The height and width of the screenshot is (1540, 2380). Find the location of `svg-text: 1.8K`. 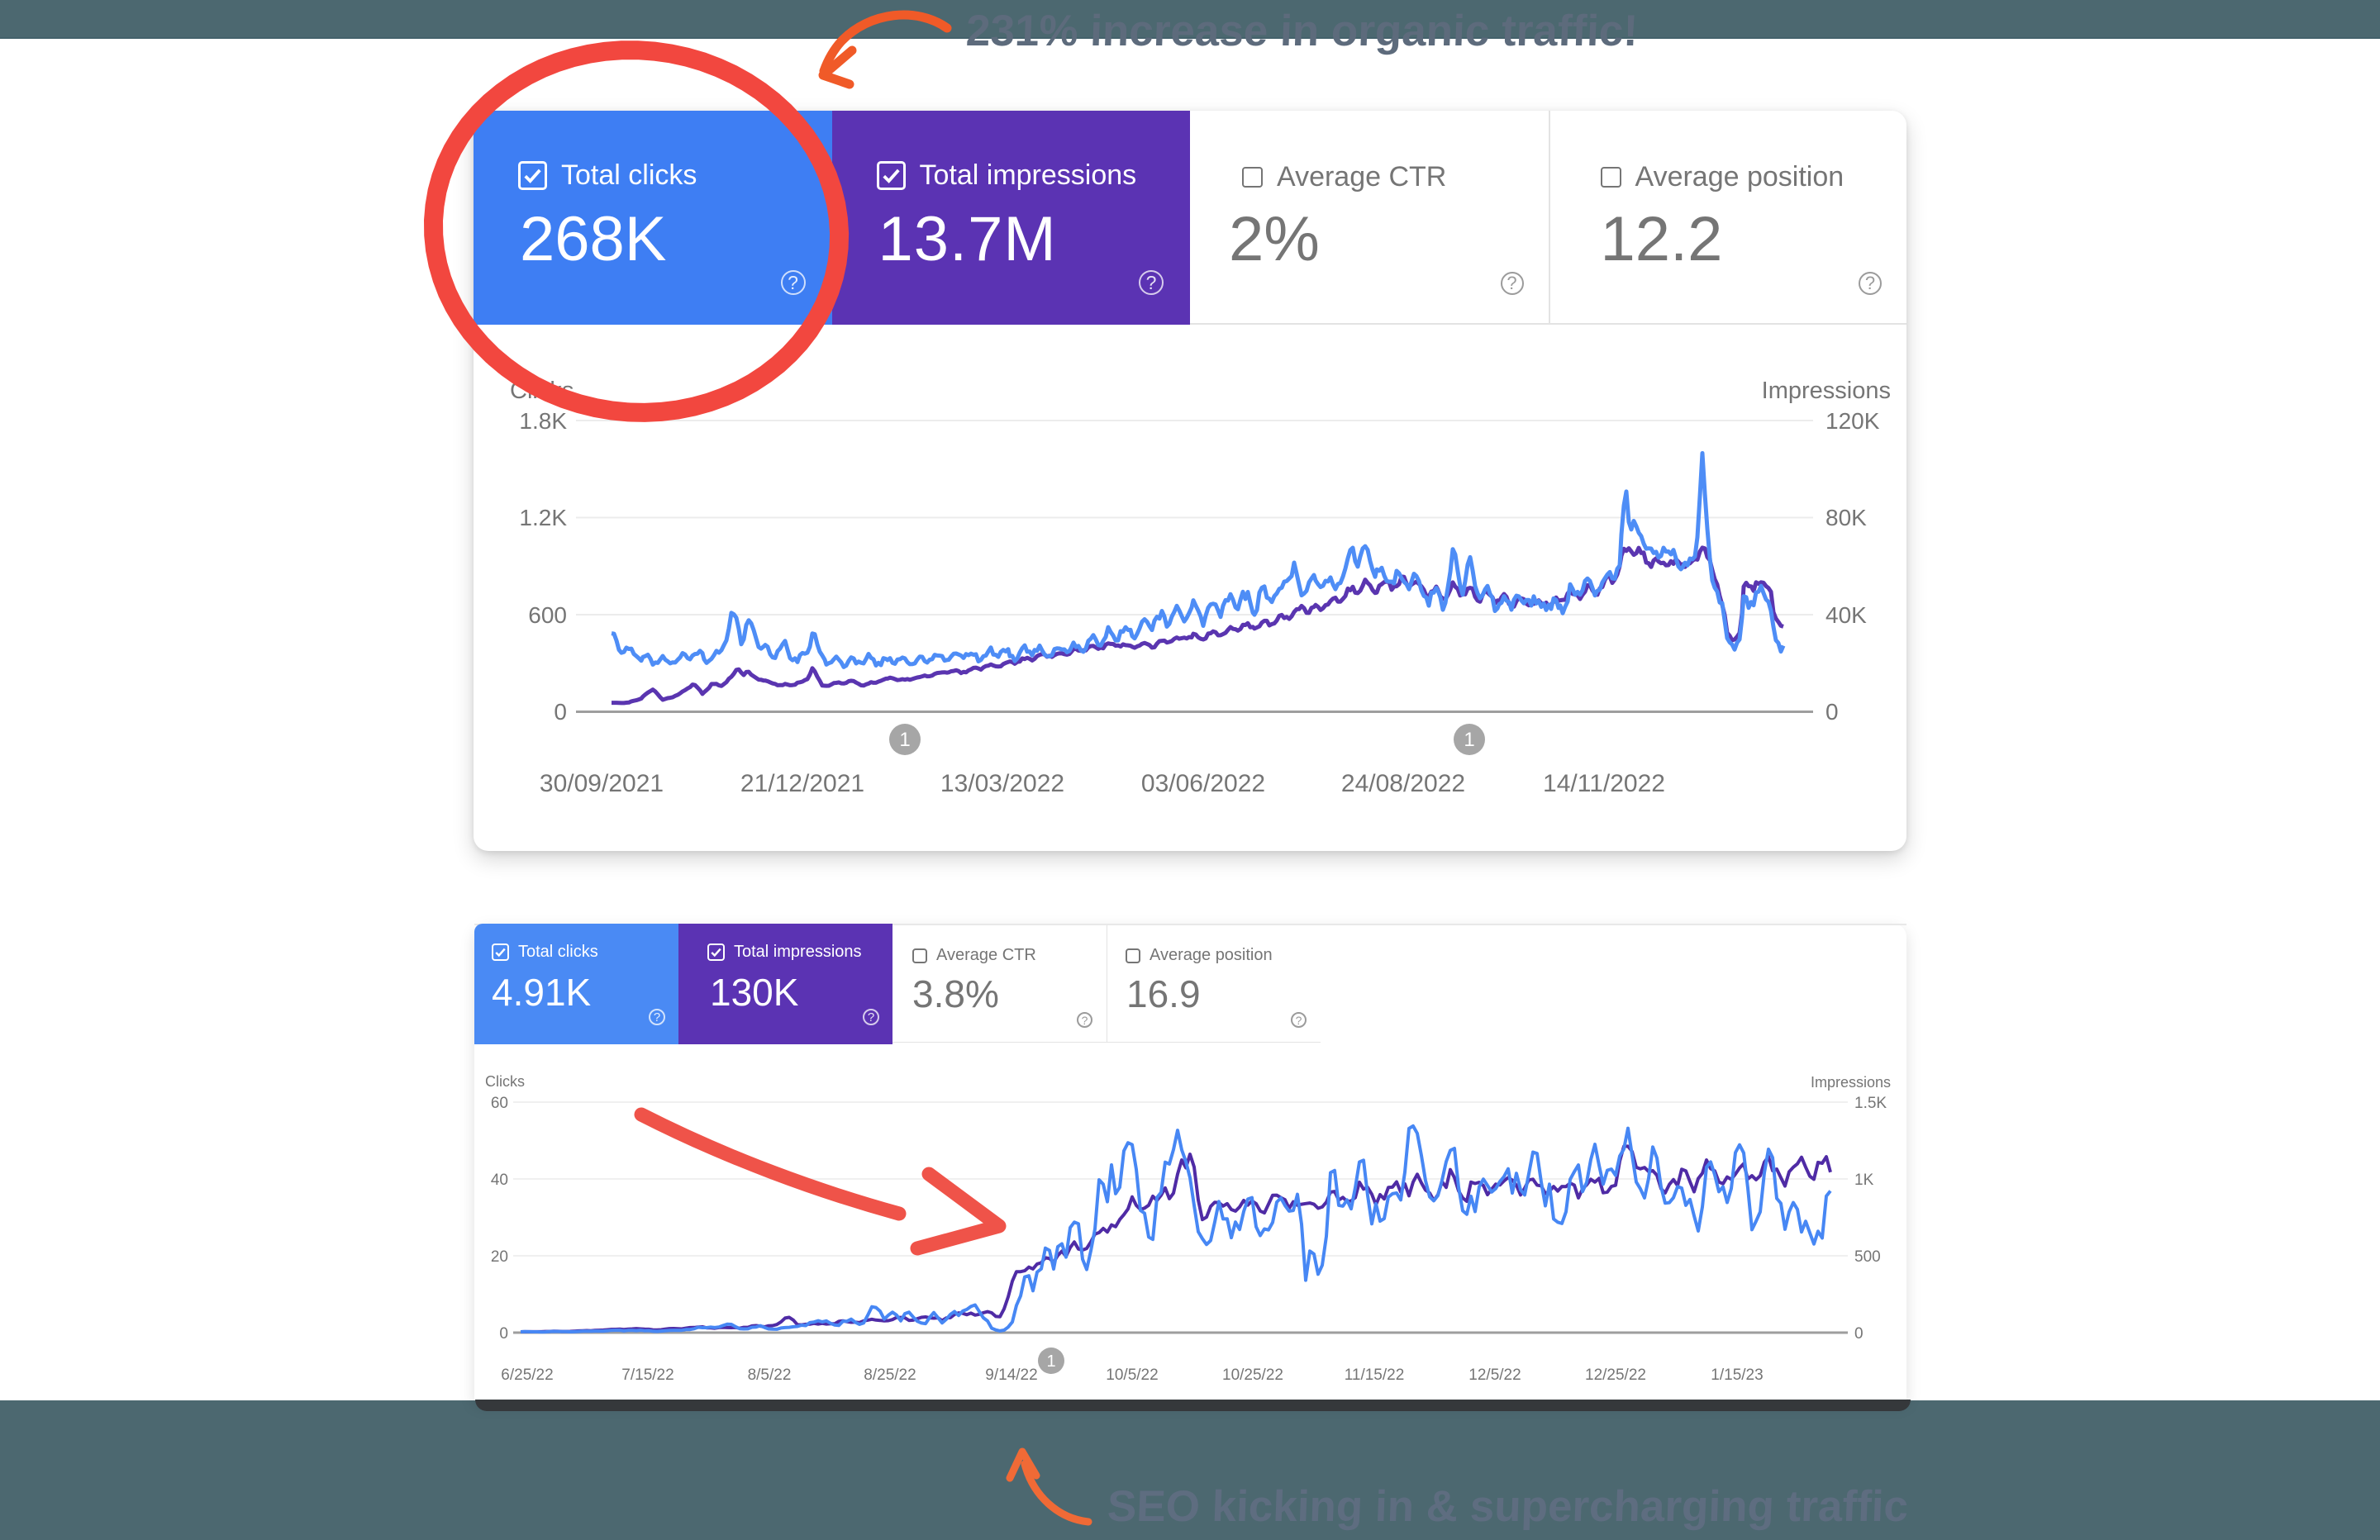

svg-text: 1.8K is located at coordinates (543, 421).